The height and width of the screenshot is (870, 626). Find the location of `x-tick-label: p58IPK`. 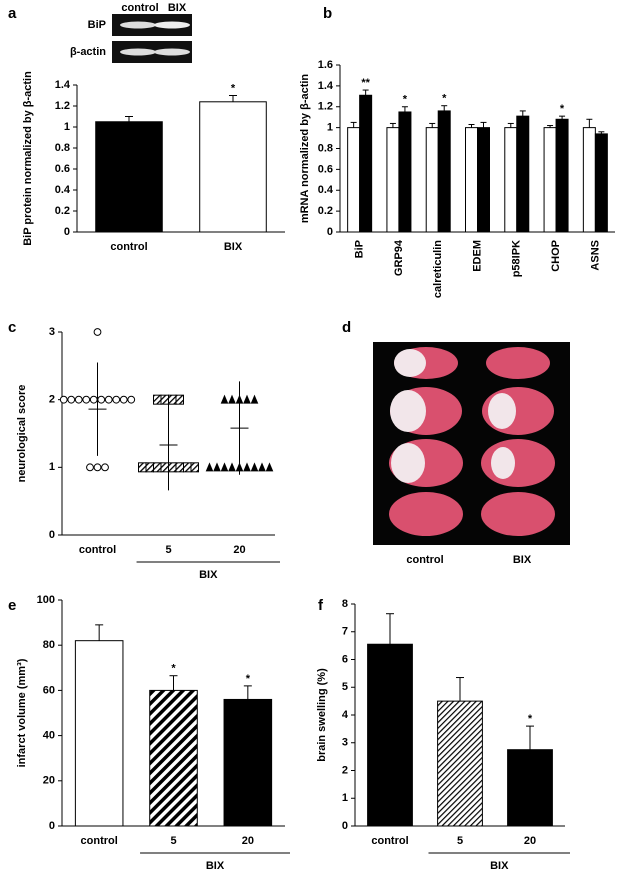

x-tick-label: p58IPK is located at coordinates (517, 258).